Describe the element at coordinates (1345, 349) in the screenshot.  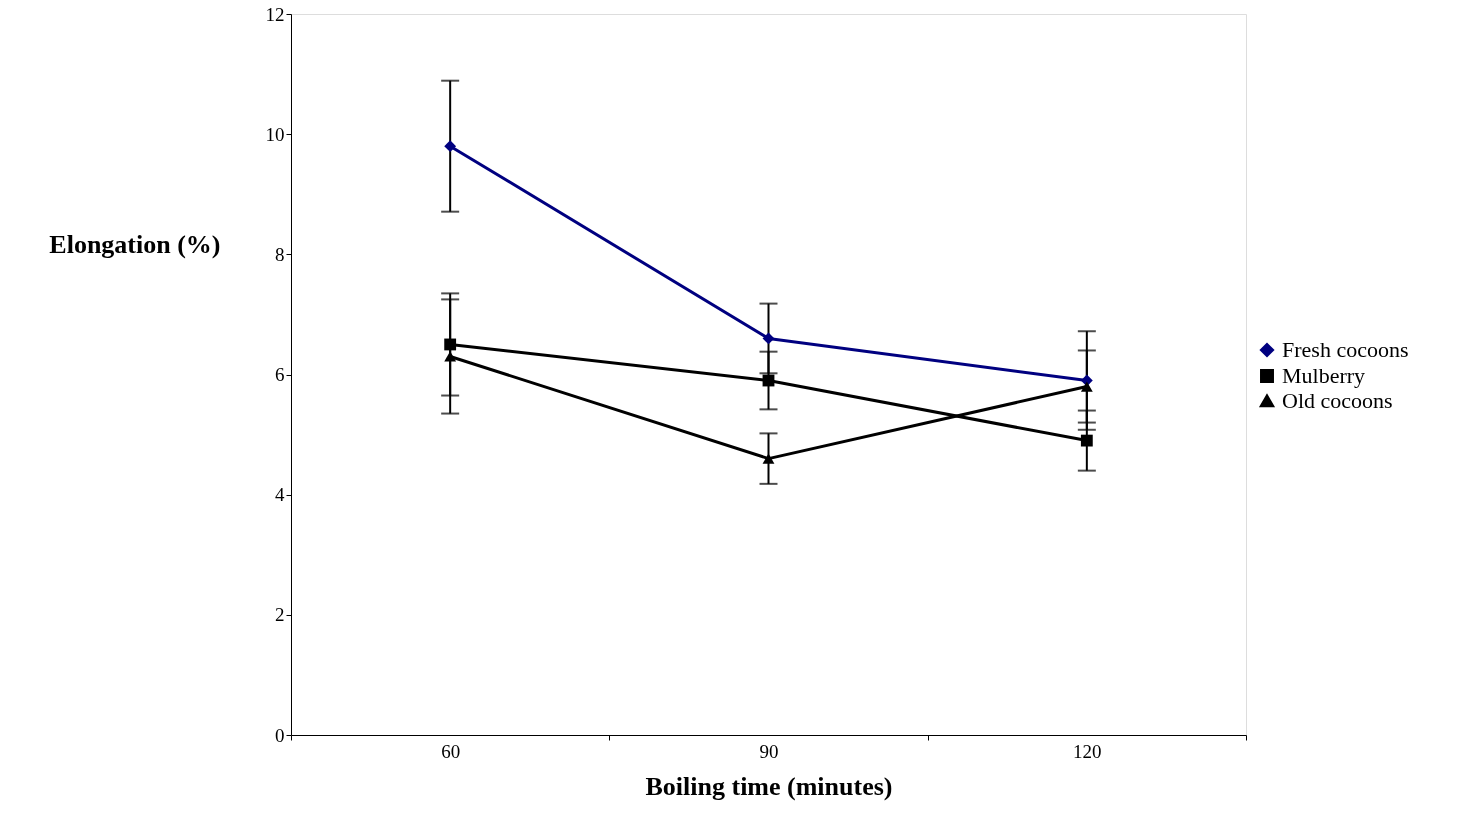
I see `legend-label: Fresh cocoons` at that location.